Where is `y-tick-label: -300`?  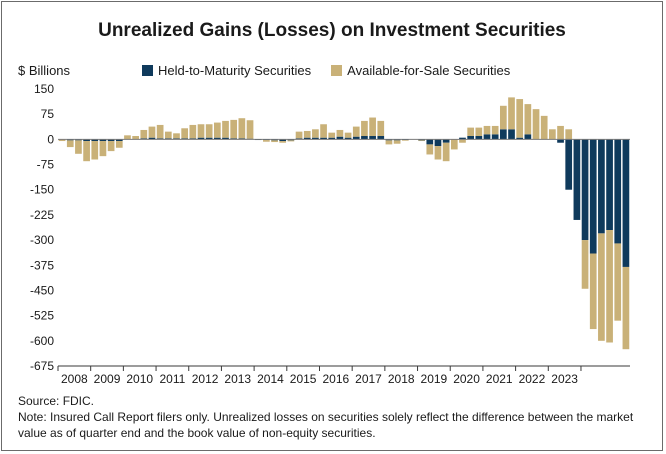
y-tick-label: -300 is located at coordinates (42, 240).